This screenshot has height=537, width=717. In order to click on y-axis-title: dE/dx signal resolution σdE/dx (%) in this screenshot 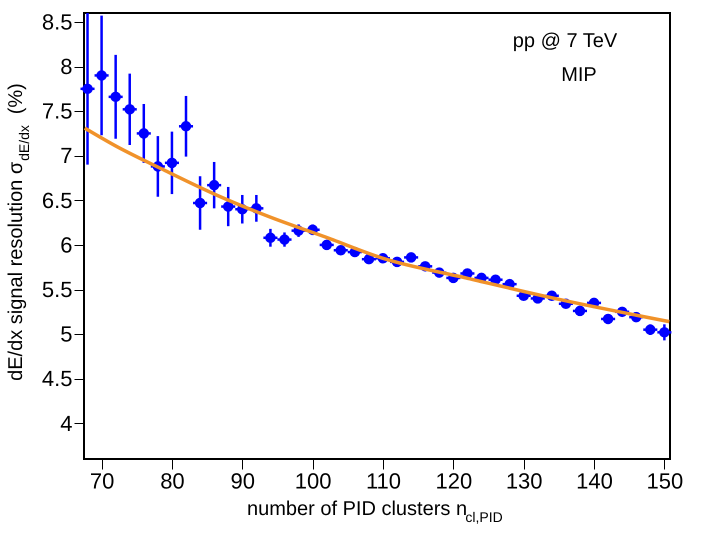, I will do `click(18, 232)`.